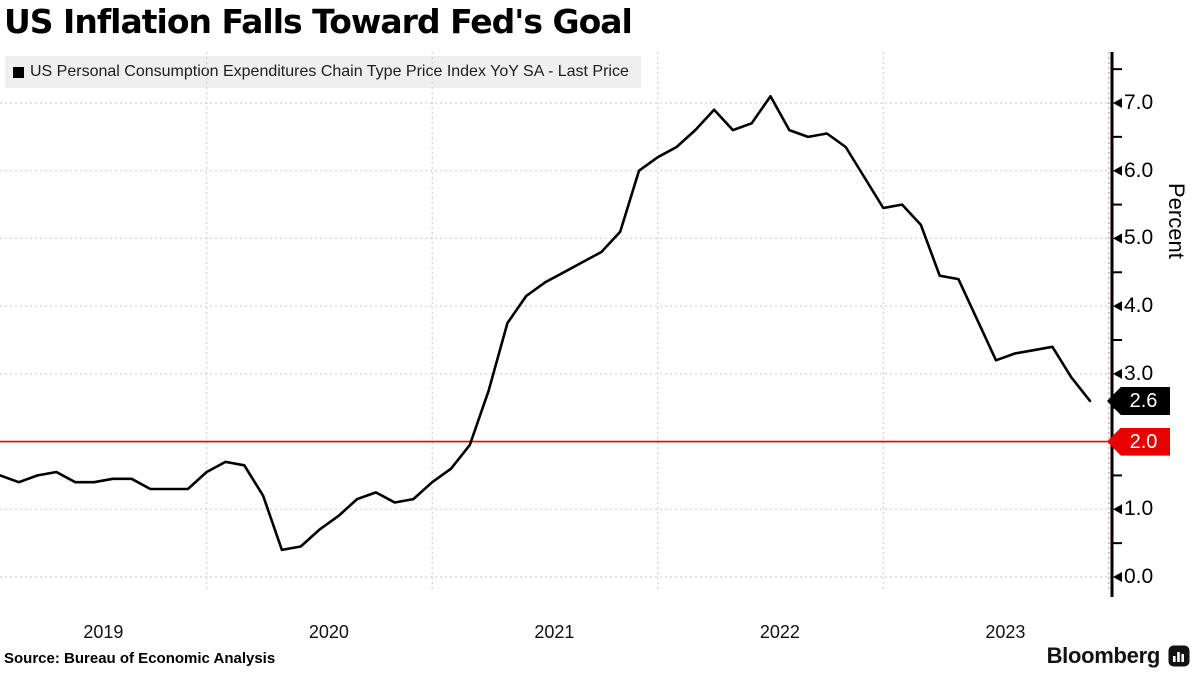  I want to click on brand-logo: Bloomberg, so click(1118, 656).